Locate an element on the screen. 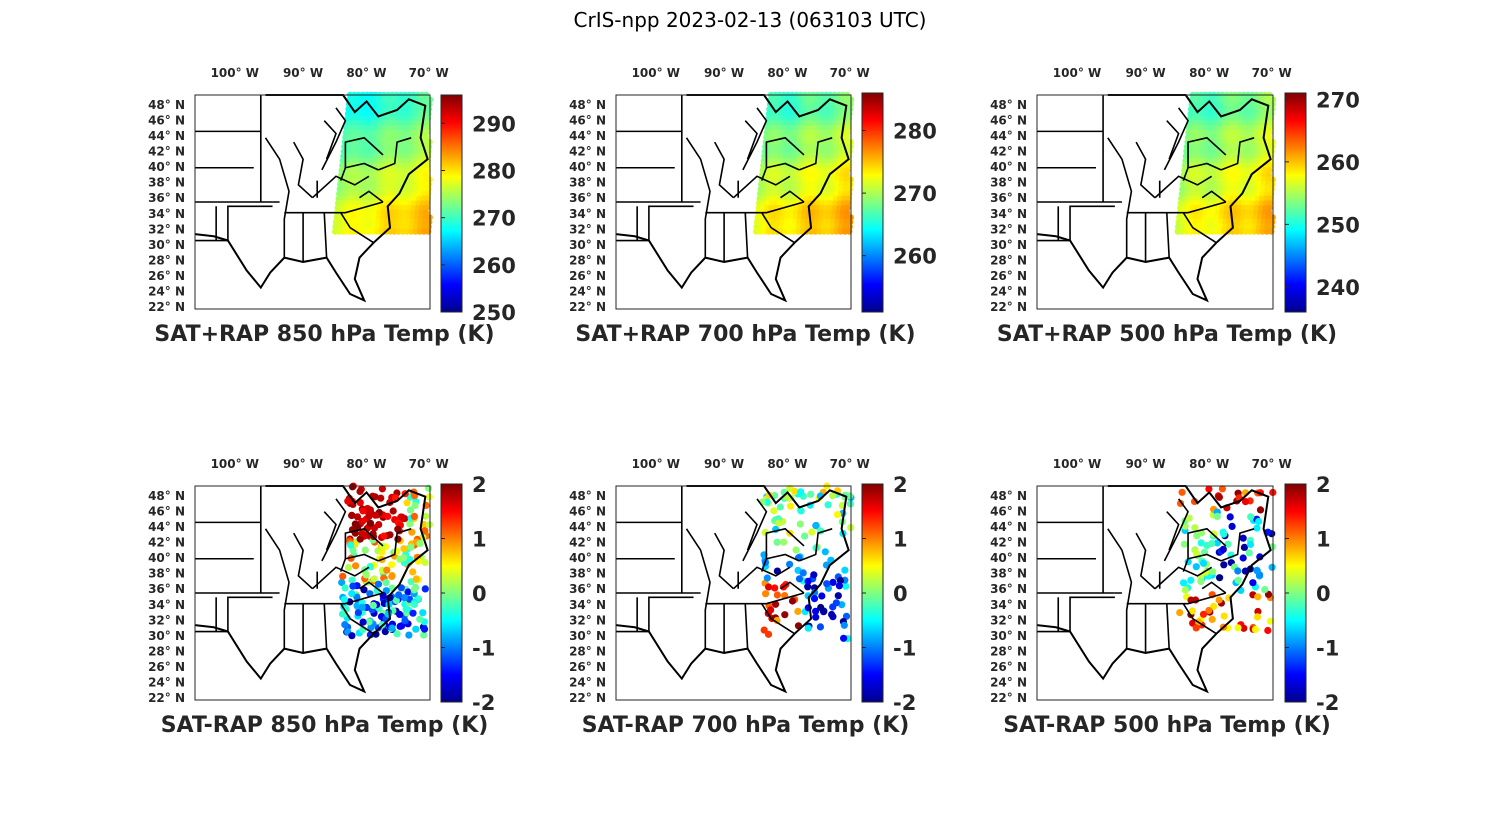 Image resolution: width=1500 pixels, height=825 pixels. colorbar-tick-label: 1 is located at coordinates (900, 540).